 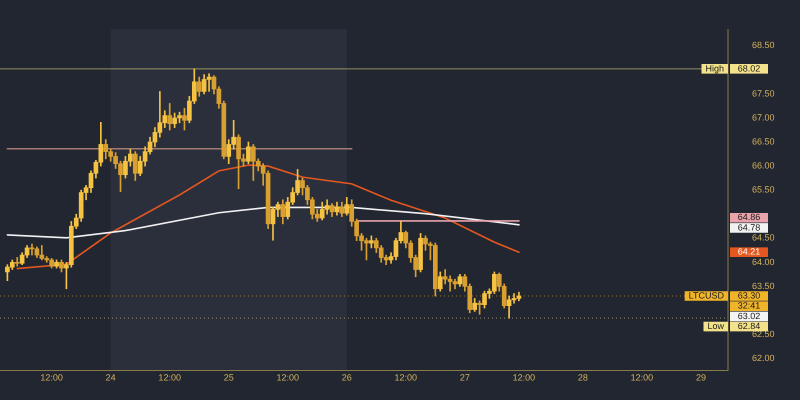 I want to click on legend-label: Low, so click(x=715, y=326).